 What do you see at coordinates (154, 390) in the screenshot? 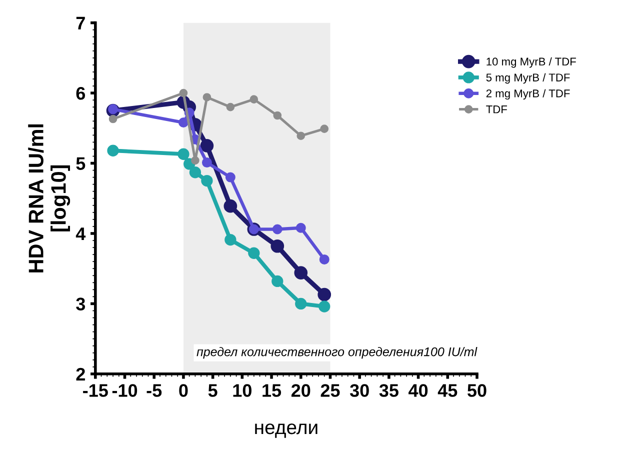
I see `x-tick-label: -5` at bounding box center [154, 390].